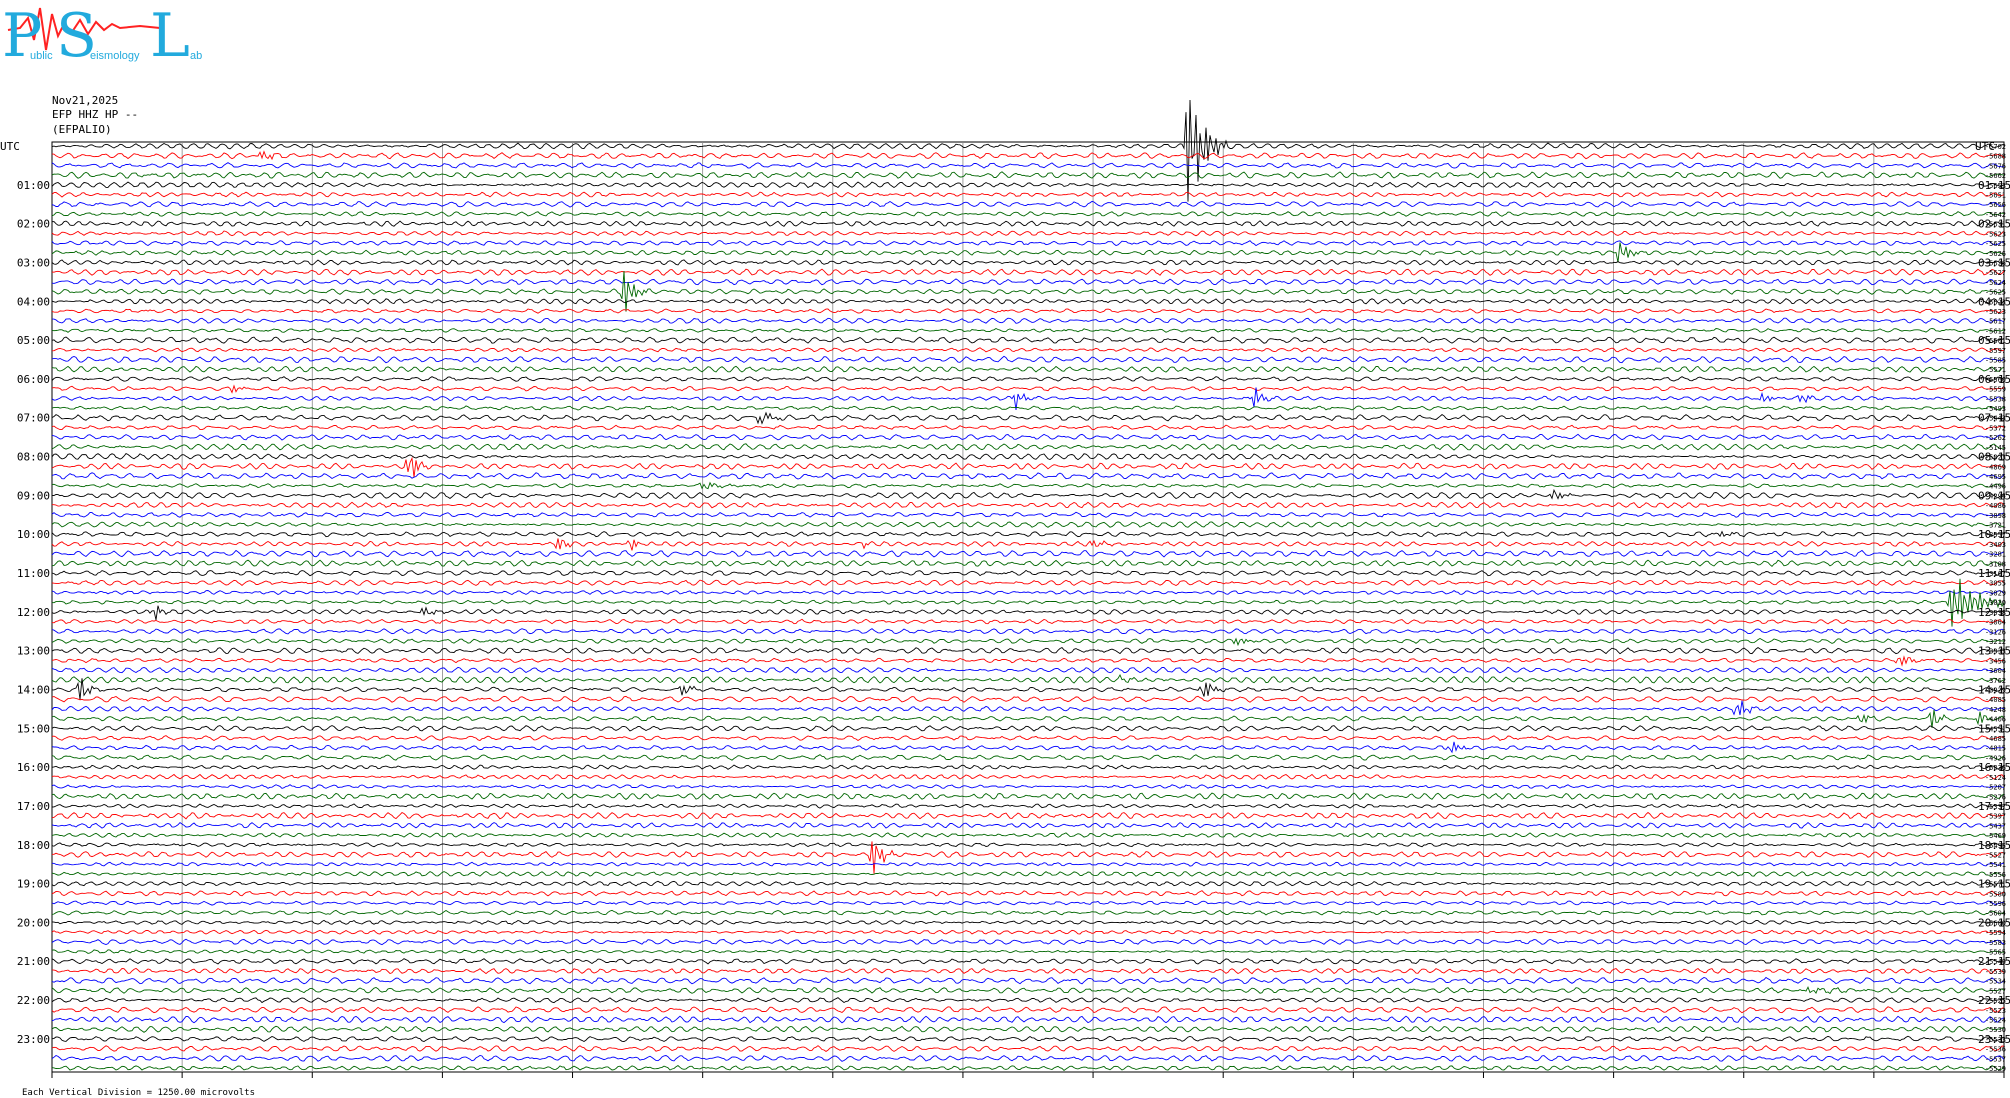 The image size is (2010, 1098). What do you see at coordinates (1995, 506) in the screenshot?
I see `trace-offset-label: -4086` at bounding box center [1995, 506].